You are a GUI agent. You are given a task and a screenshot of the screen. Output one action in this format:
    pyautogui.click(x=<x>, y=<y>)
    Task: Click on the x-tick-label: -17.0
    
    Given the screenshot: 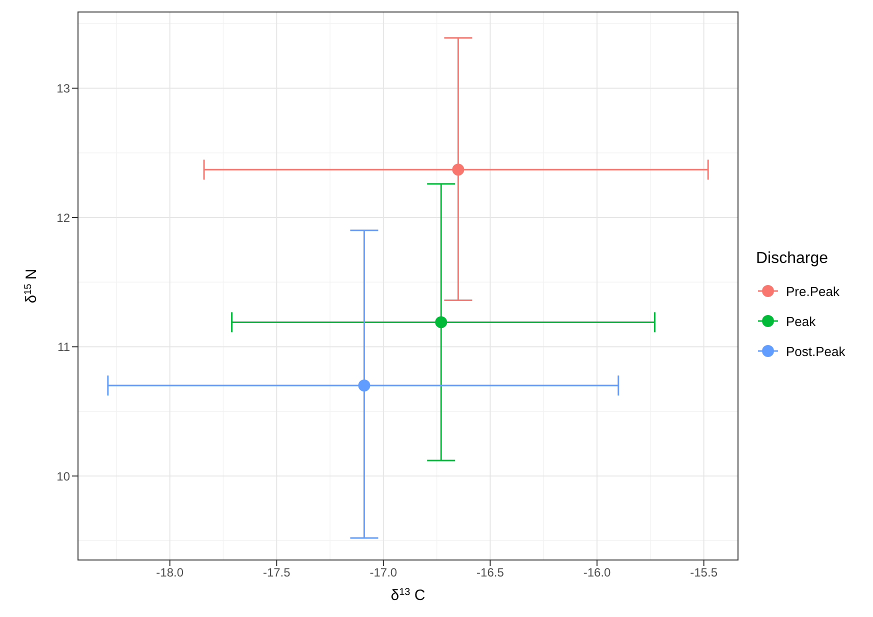 What is the action you would take?
    pyautogui.click(x=384, y=573)
    